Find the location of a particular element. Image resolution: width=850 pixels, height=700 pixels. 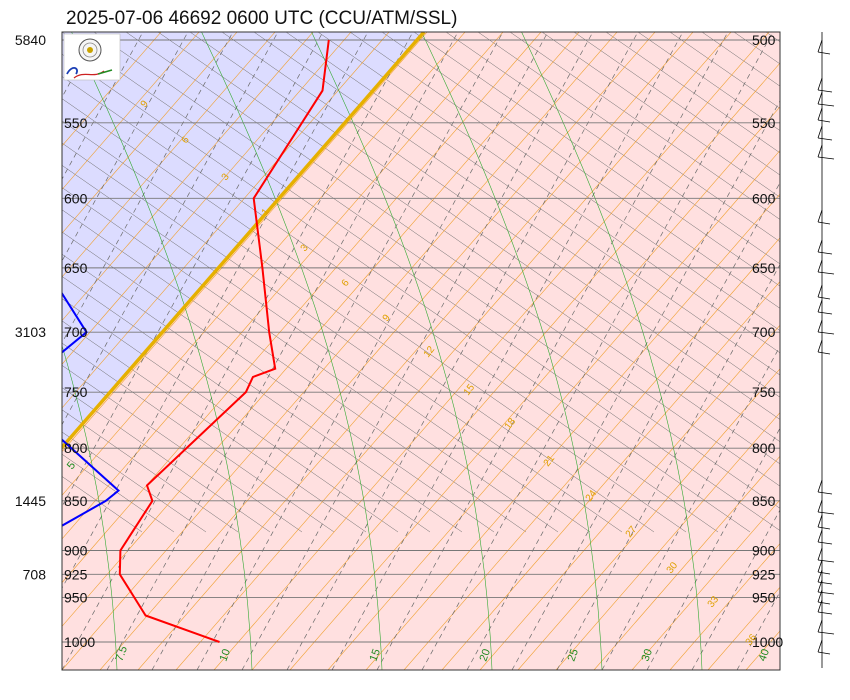

pressure-label-left: 1000 is located at coordinates (79, 642).